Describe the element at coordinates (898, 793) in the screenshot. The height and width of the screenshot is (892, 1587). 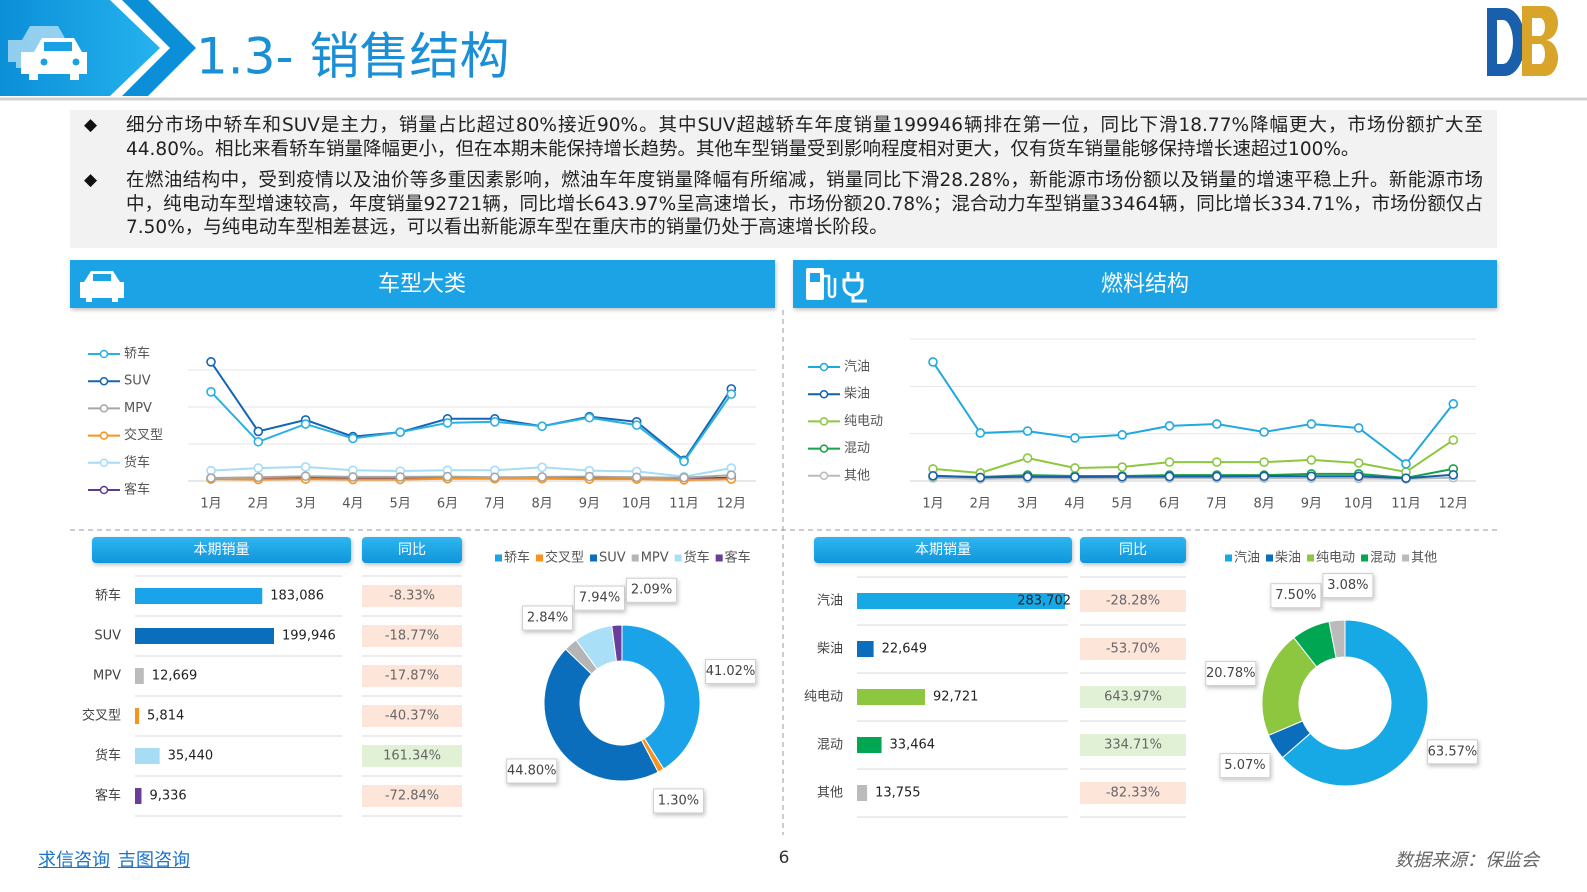
I see `value-label: 13,755` at that location.